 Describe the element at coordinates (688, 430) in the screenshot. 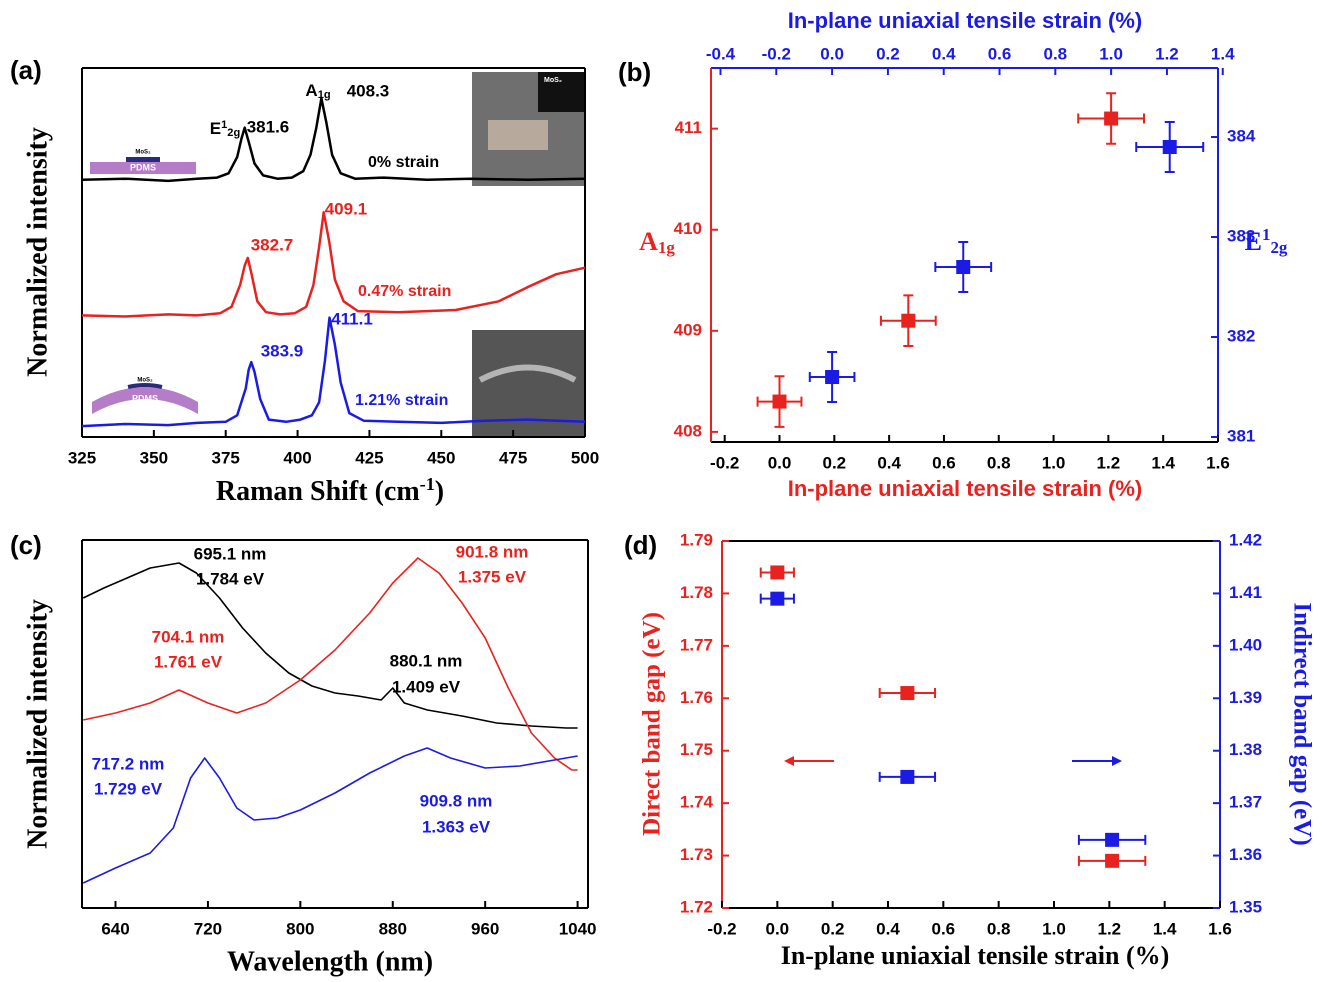

I see `y-tick-label: 408` at that location.